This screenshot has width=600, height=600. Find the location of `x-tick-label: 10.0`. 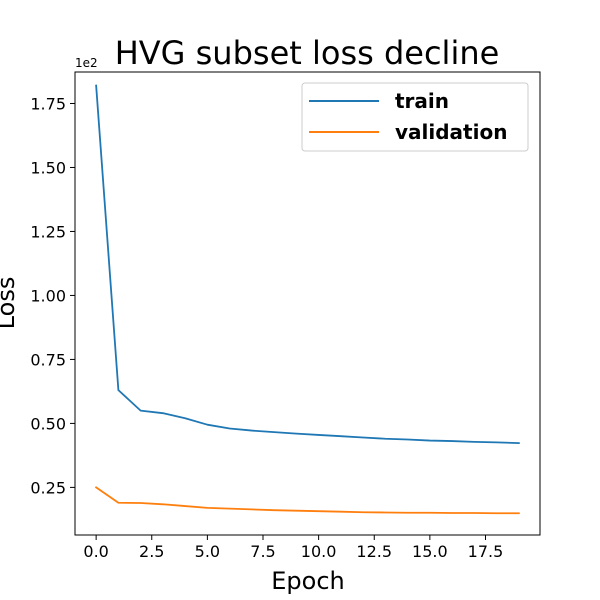

x-tick-label: 10.0 is located at coordinates (319, 551).